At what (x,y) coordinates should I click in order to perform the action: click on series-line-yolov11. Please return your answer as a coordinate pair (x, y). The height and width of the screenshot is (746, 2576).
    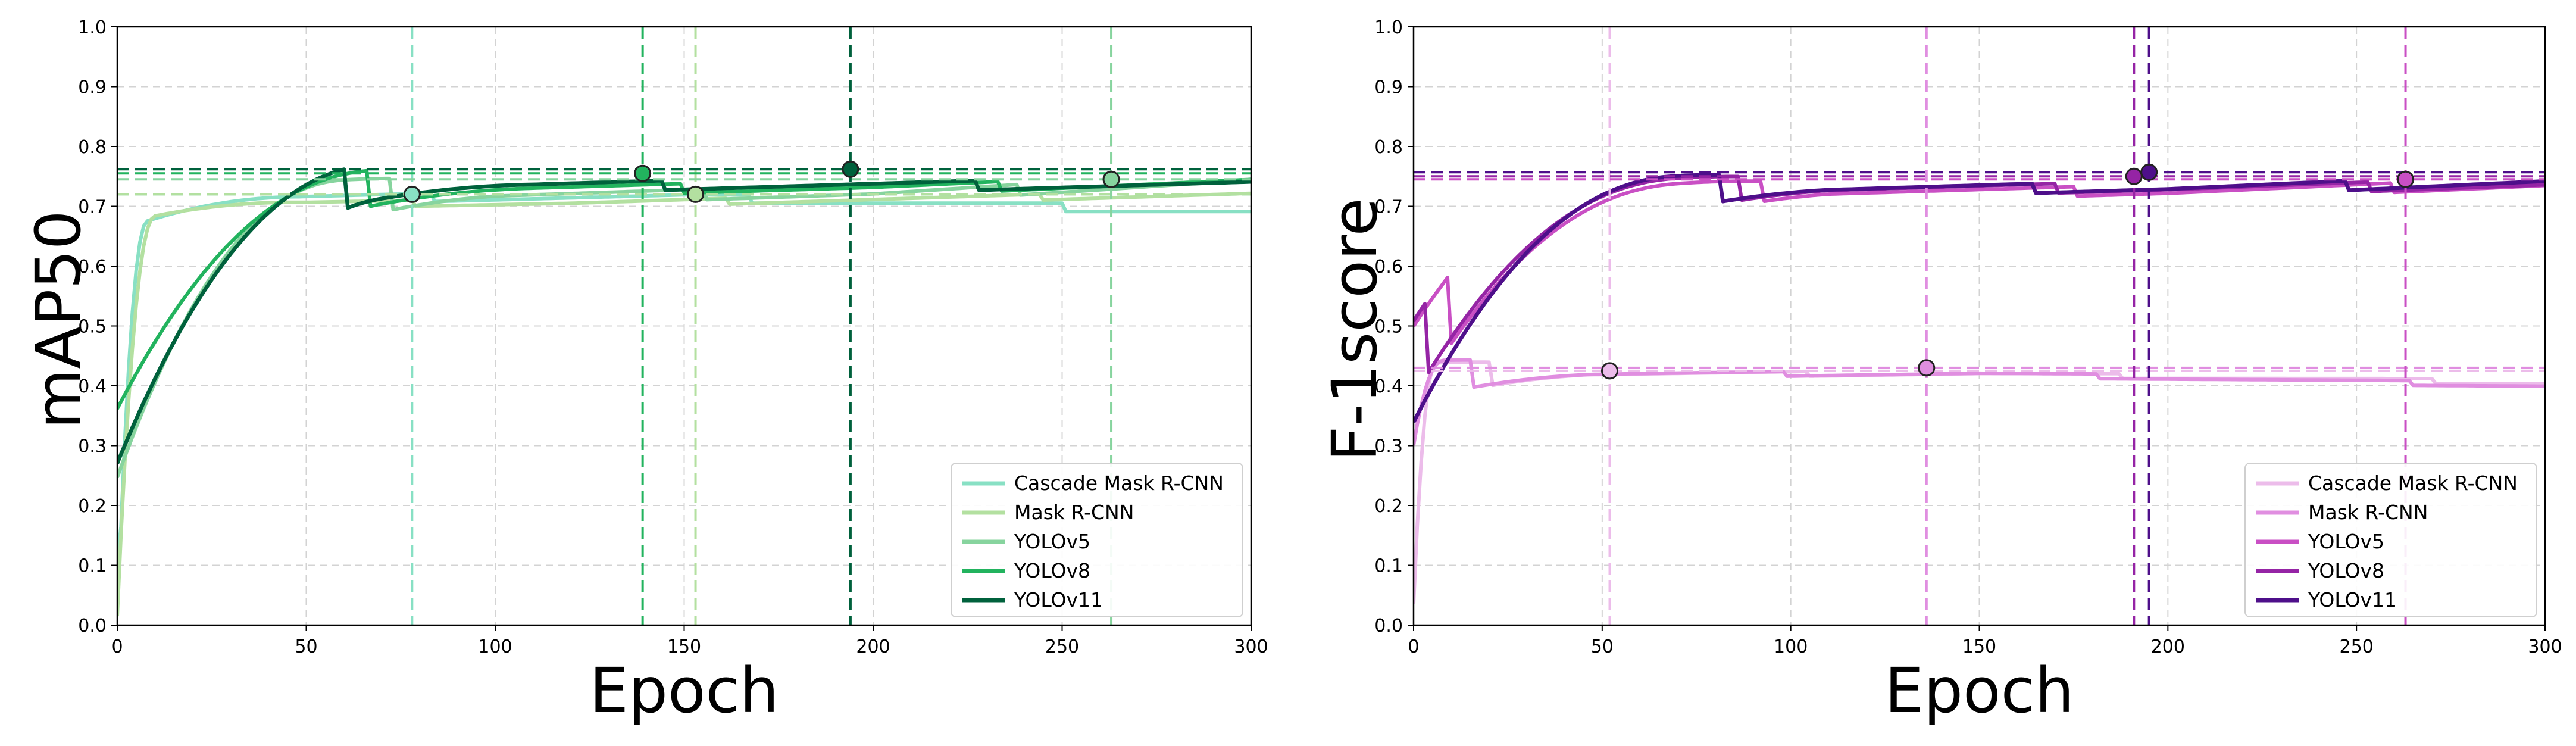
    Looking at the image, I should click on (1979, 298).